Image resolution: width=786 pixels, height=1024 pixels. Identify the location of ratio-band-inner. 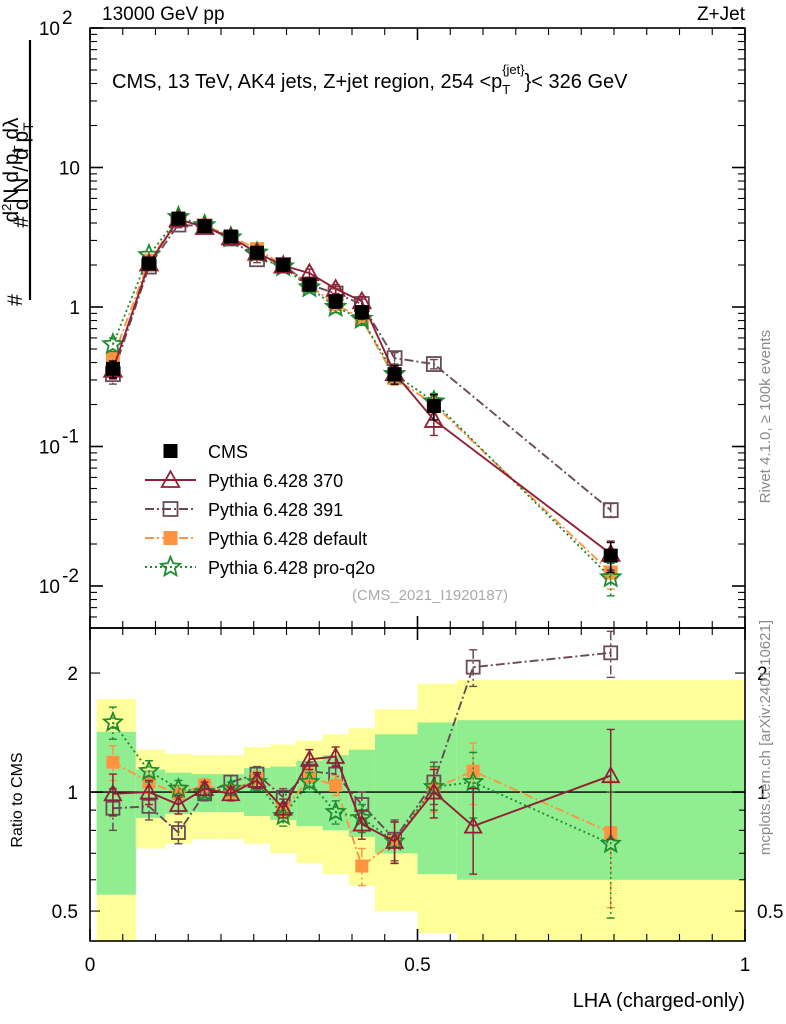
(600, 800).